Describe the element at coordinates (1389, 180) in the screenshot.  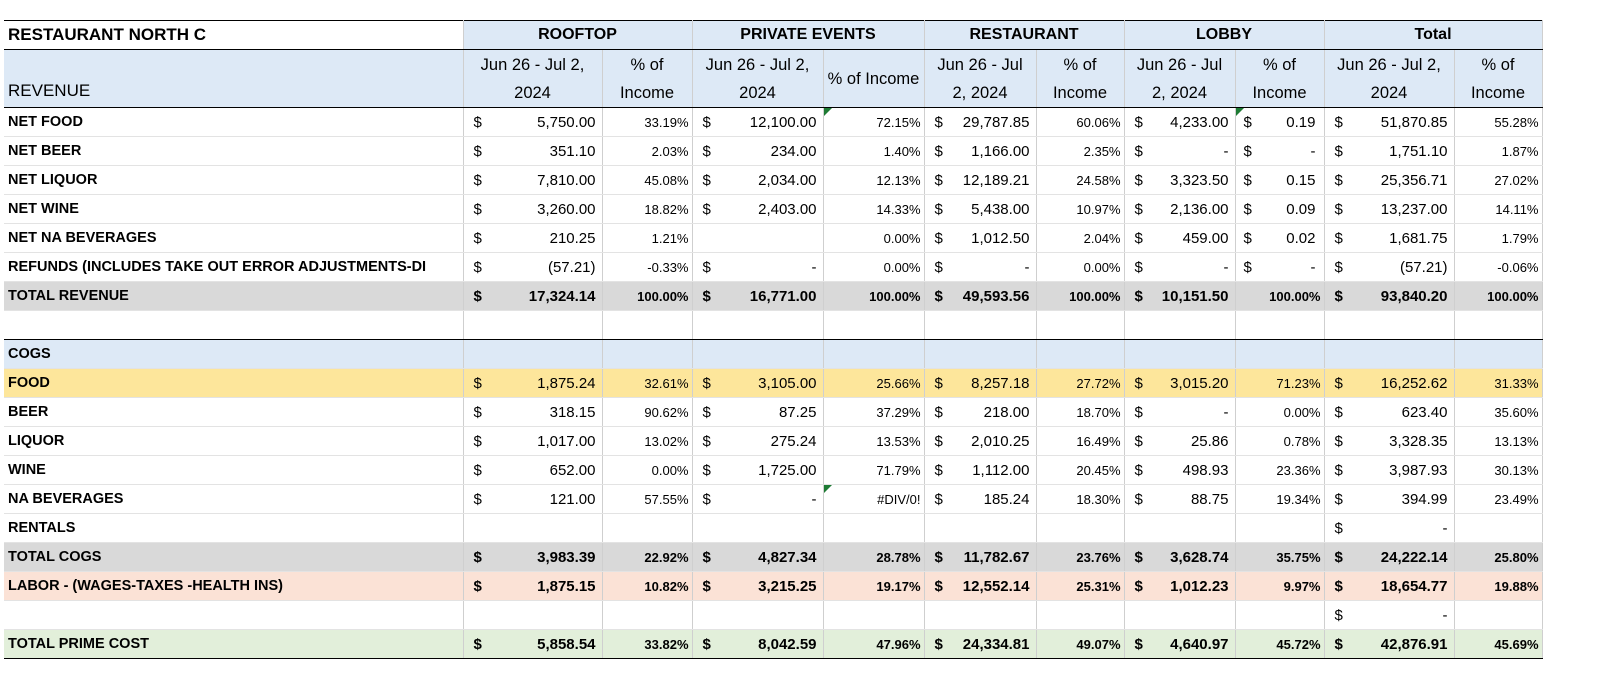
I see `value-cell: $25,356.71` at that location.